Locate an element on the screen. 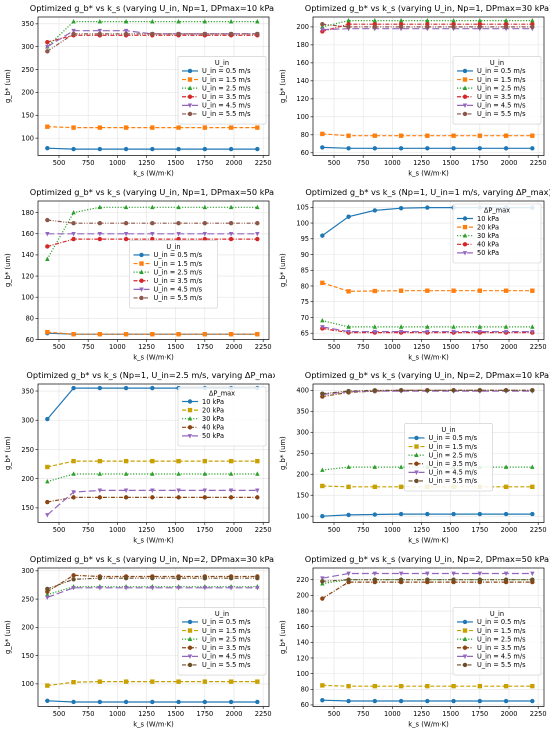  x-tick-label: 1500 is located at coordinates (450, 163).